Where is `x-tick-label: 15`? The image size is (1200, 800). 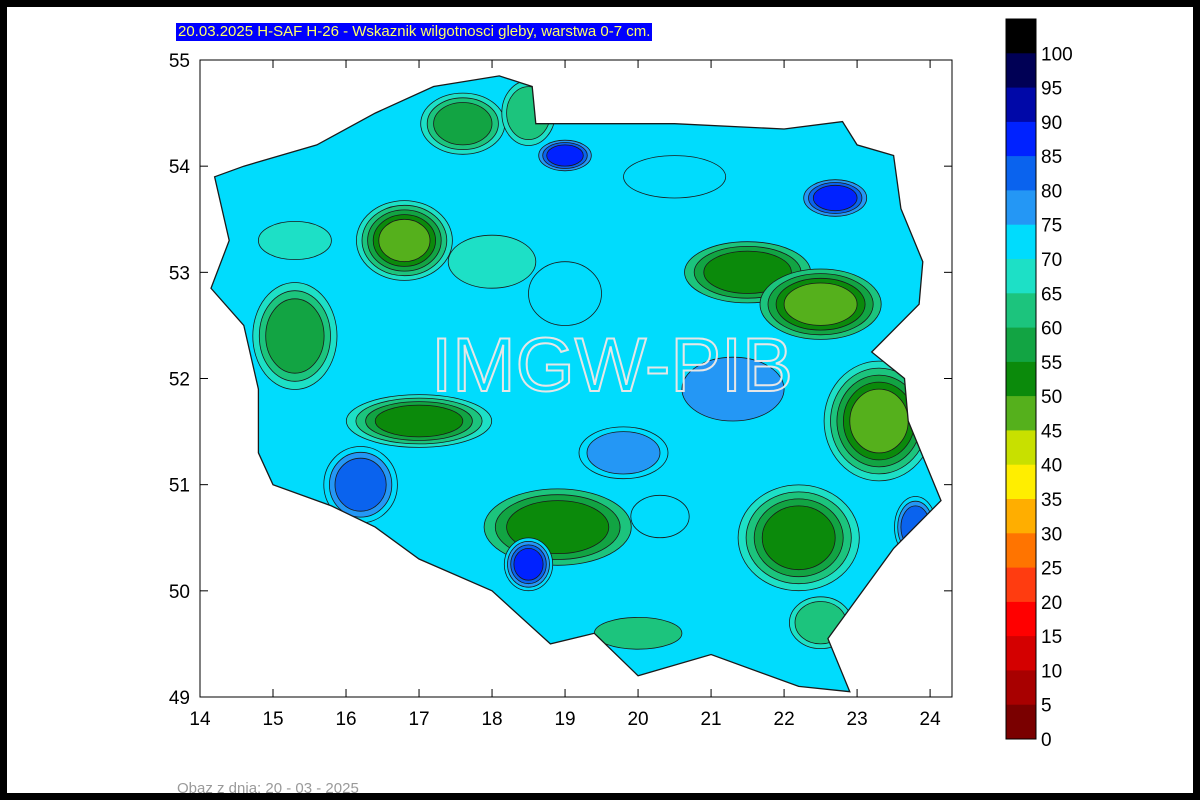
x-tick-label: 15 is located at coordinates (272, 719).